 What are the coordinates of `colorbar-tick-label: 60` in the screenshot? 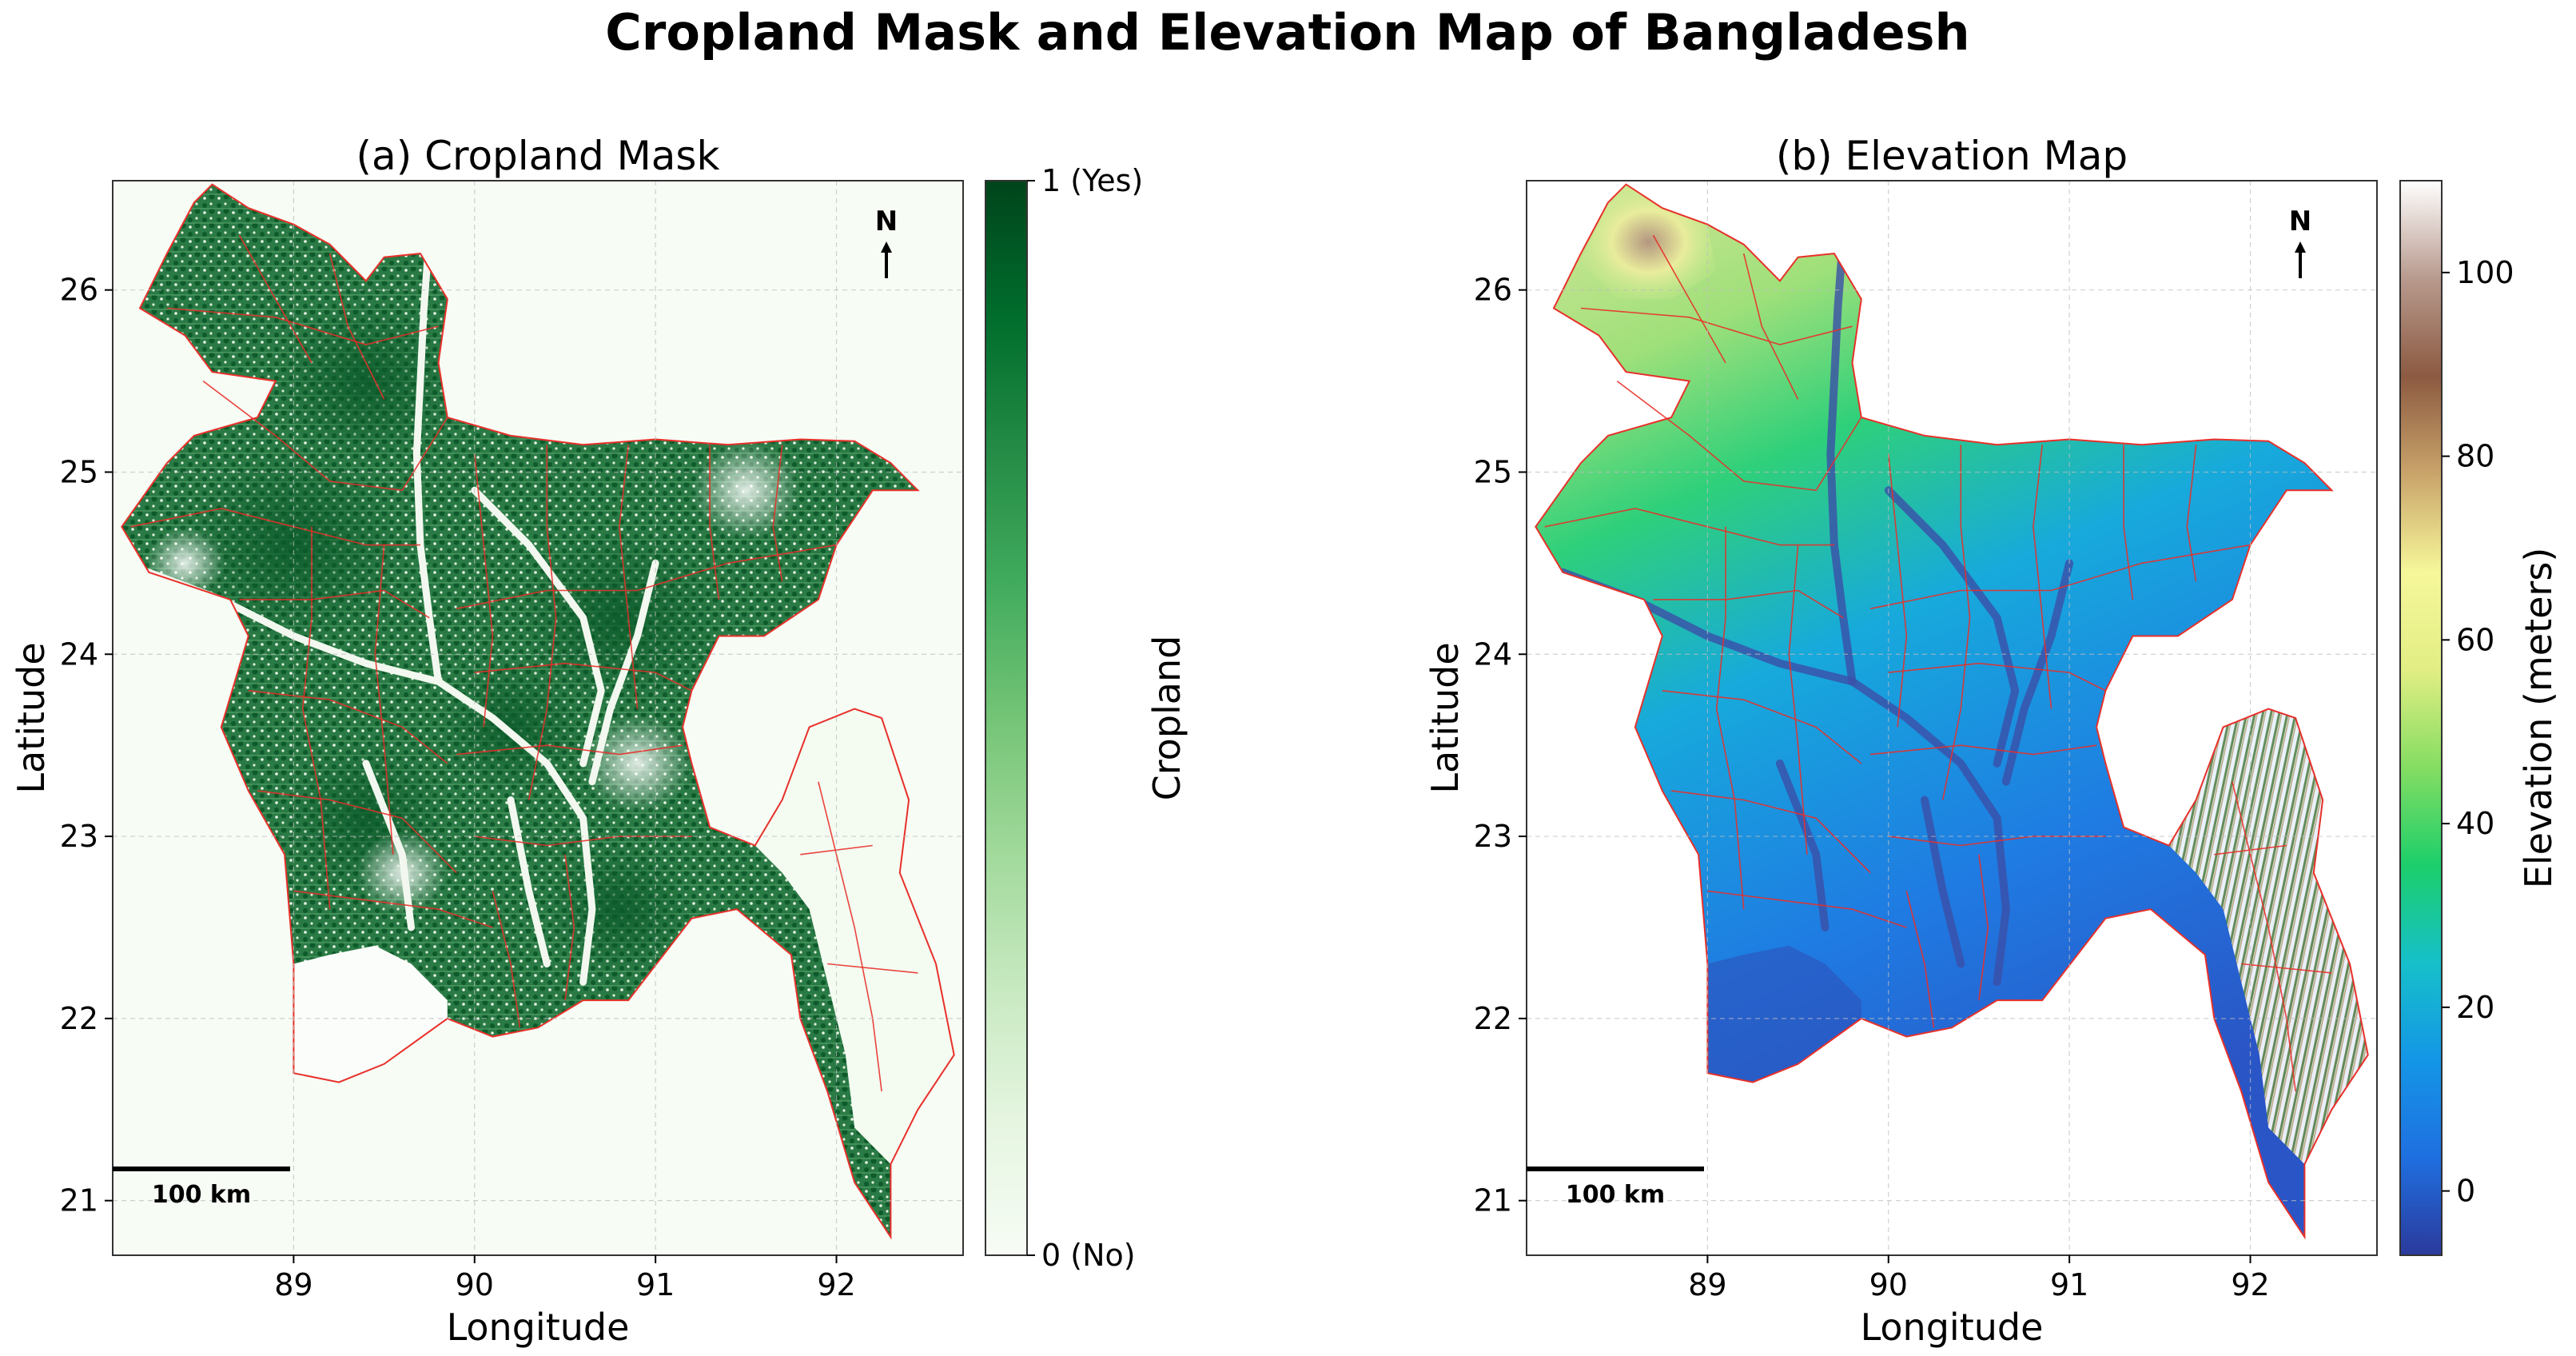 It's located at (2475, 639).